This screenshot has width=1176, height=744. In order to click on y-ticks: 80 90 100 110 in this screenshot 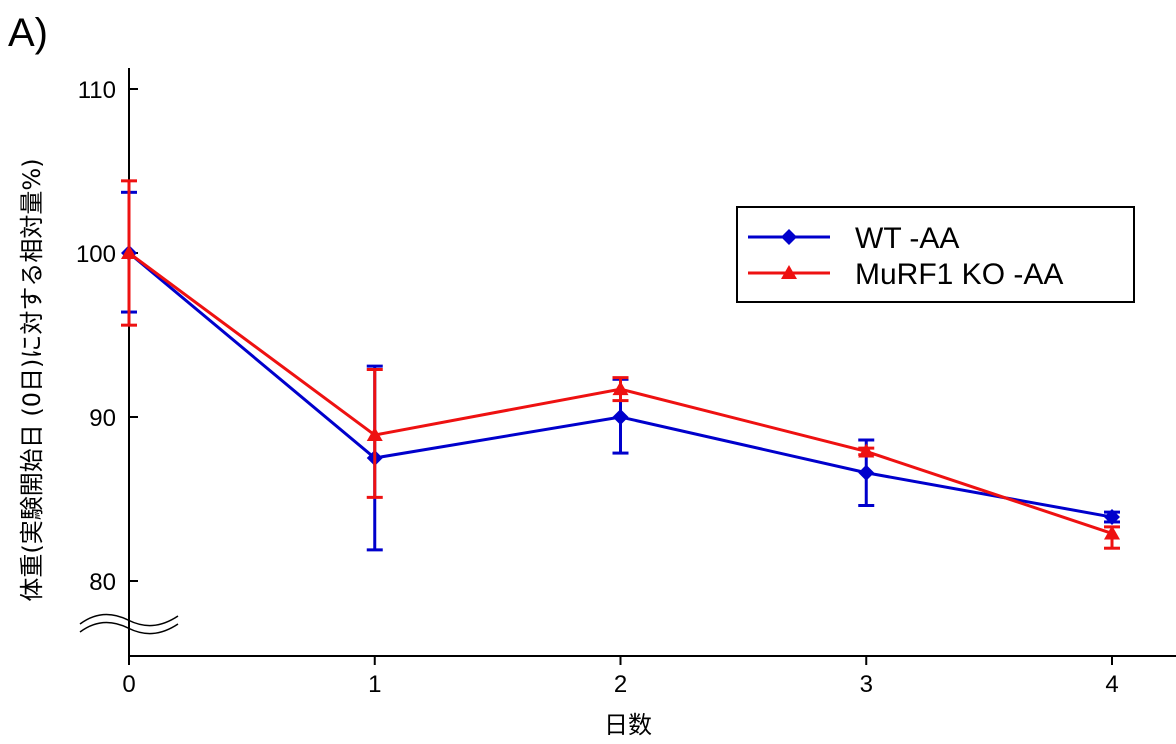, I will do `click(107, 336)`.